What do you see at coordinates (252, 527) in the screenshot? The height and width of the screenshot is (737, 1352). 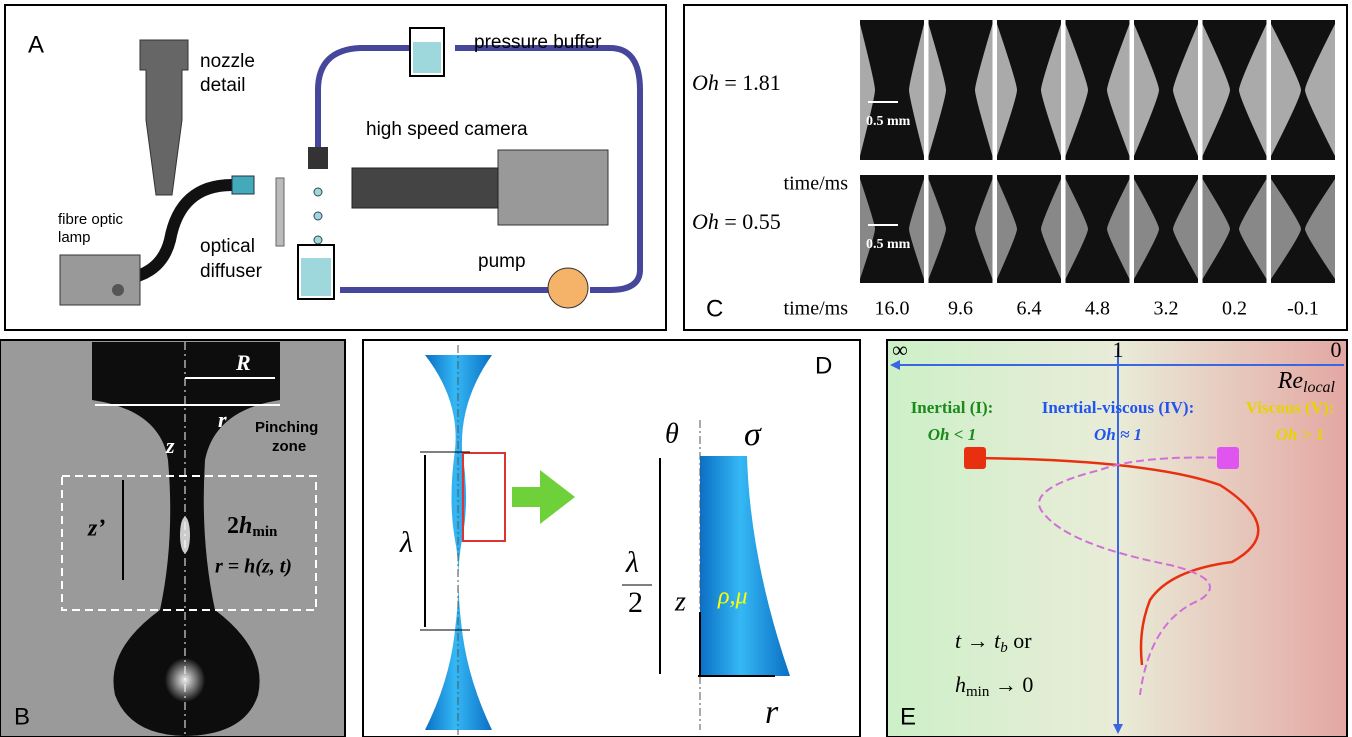 I see `label: 2hmin` at bounding box center [252, 527].